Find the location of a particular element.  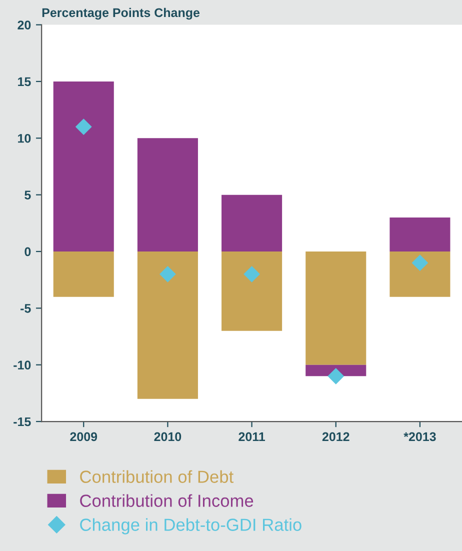

y-tick-label: 5 is located at coordinates (27, 195).